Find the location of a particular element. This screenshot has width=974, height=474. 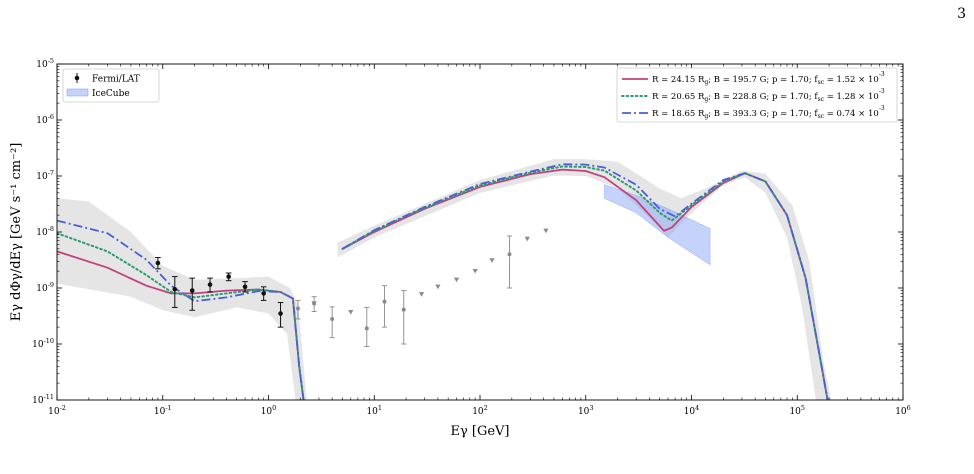

y-tick-label: 10⁻¹¹ is located at coordinates (43, 399).